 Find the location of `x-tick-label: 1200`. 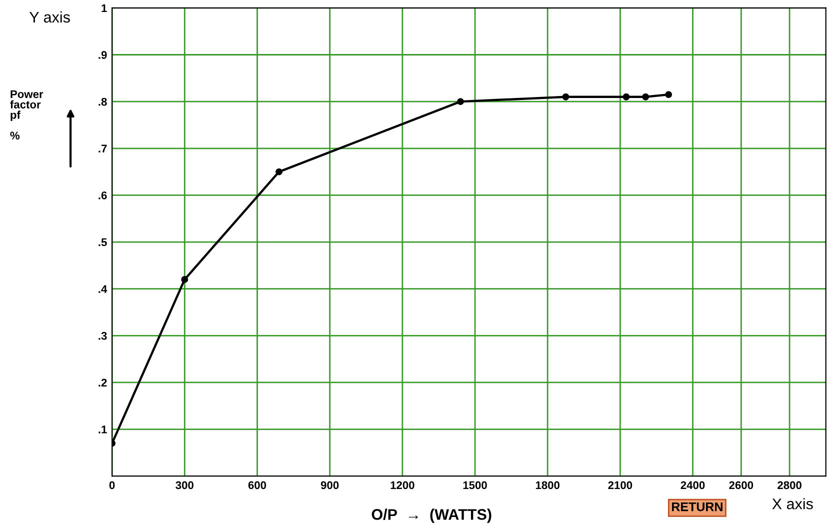

x-tick-label: 1200 is located at coordinates (402, 485).